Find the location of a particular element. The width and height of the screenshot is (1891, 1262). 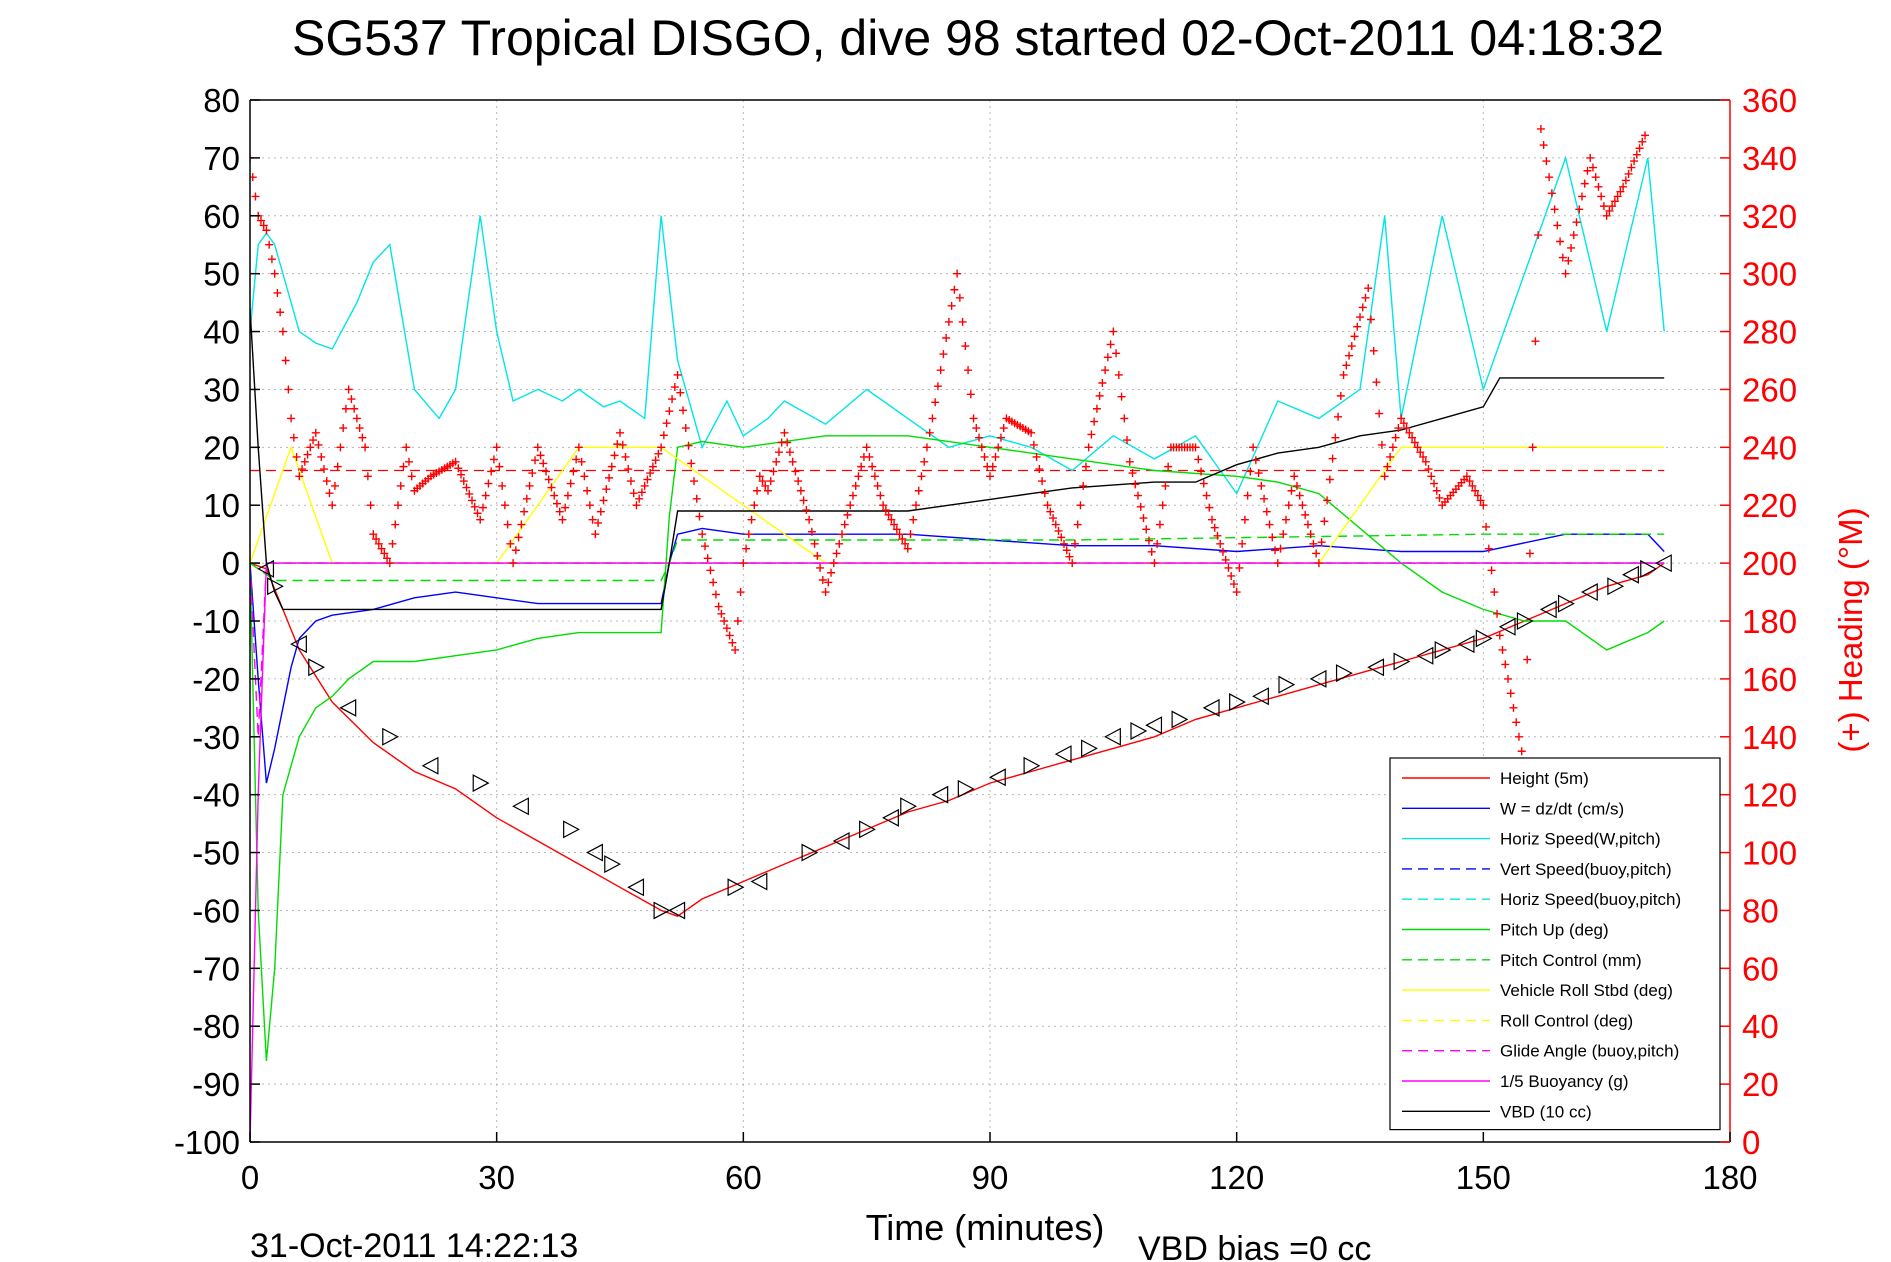

x-tick-label: 0 is located at coordinates (250, 1177).